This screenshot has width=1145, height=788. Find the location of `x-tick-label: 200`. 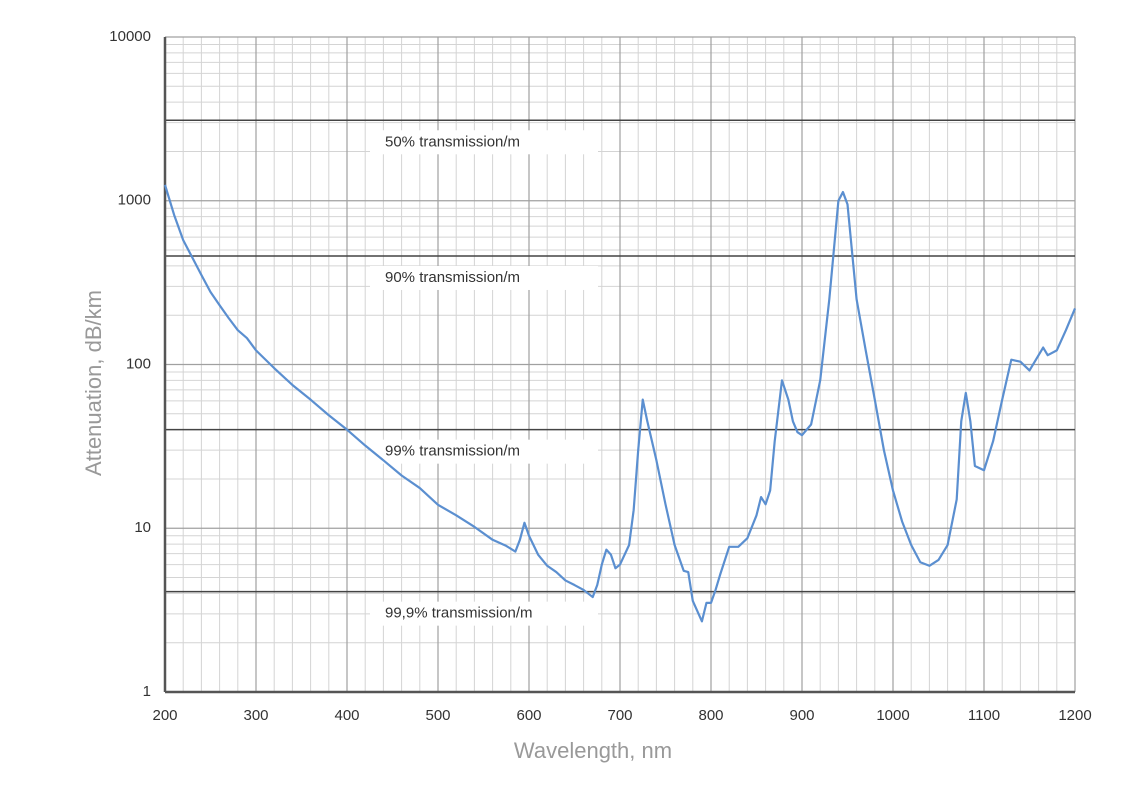

x-tick-label: 200 is located at coordinates (164, 715).